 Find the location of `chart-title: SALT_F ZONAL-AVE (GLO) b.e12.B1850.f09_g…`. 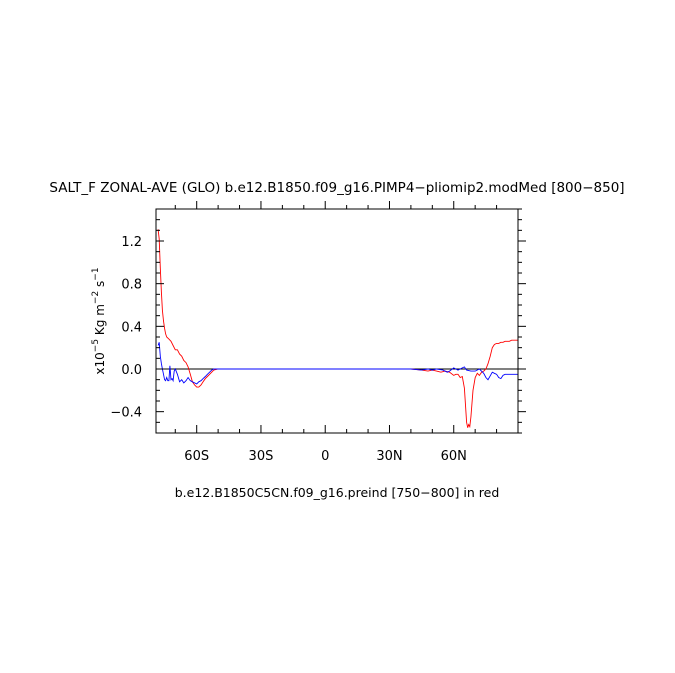

chart-title: SALT_F ZONAL-AVE (GLO) b.e12.B1850.f09_g… is located at coordinates (336, 188).